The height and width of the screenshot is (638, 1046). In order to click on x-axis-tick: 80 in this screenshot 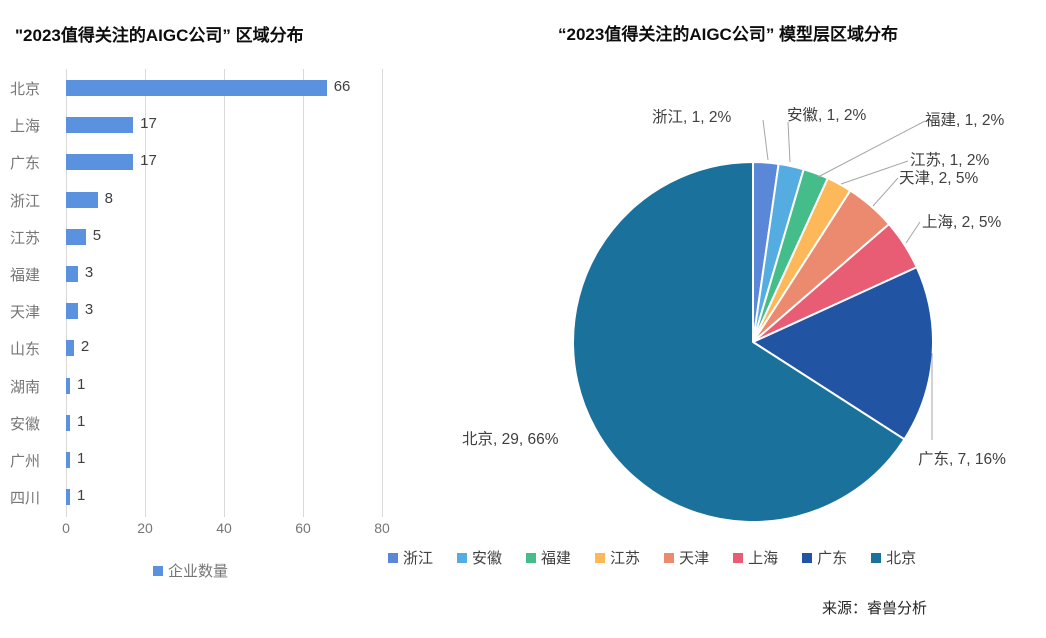, I will do `click(382, 528)`.